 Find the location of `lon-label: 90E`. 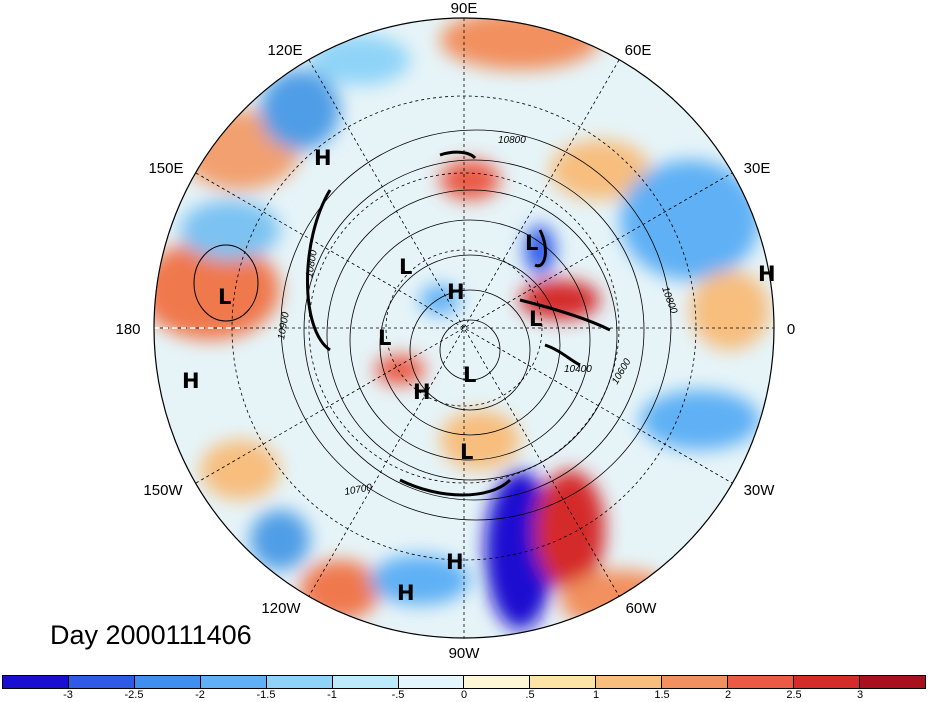

lon-label: 90E is located at coordinates (464, 8).